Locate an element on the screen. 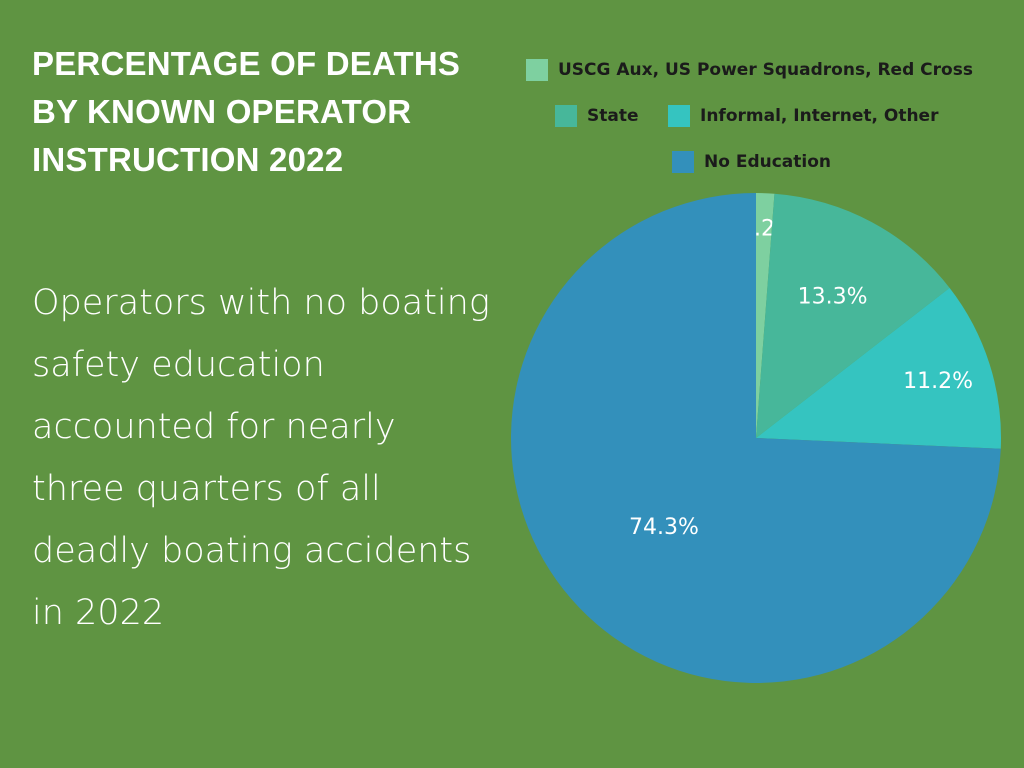  slice-label-no-education: 74.3% is located at coordinates (664, 527).